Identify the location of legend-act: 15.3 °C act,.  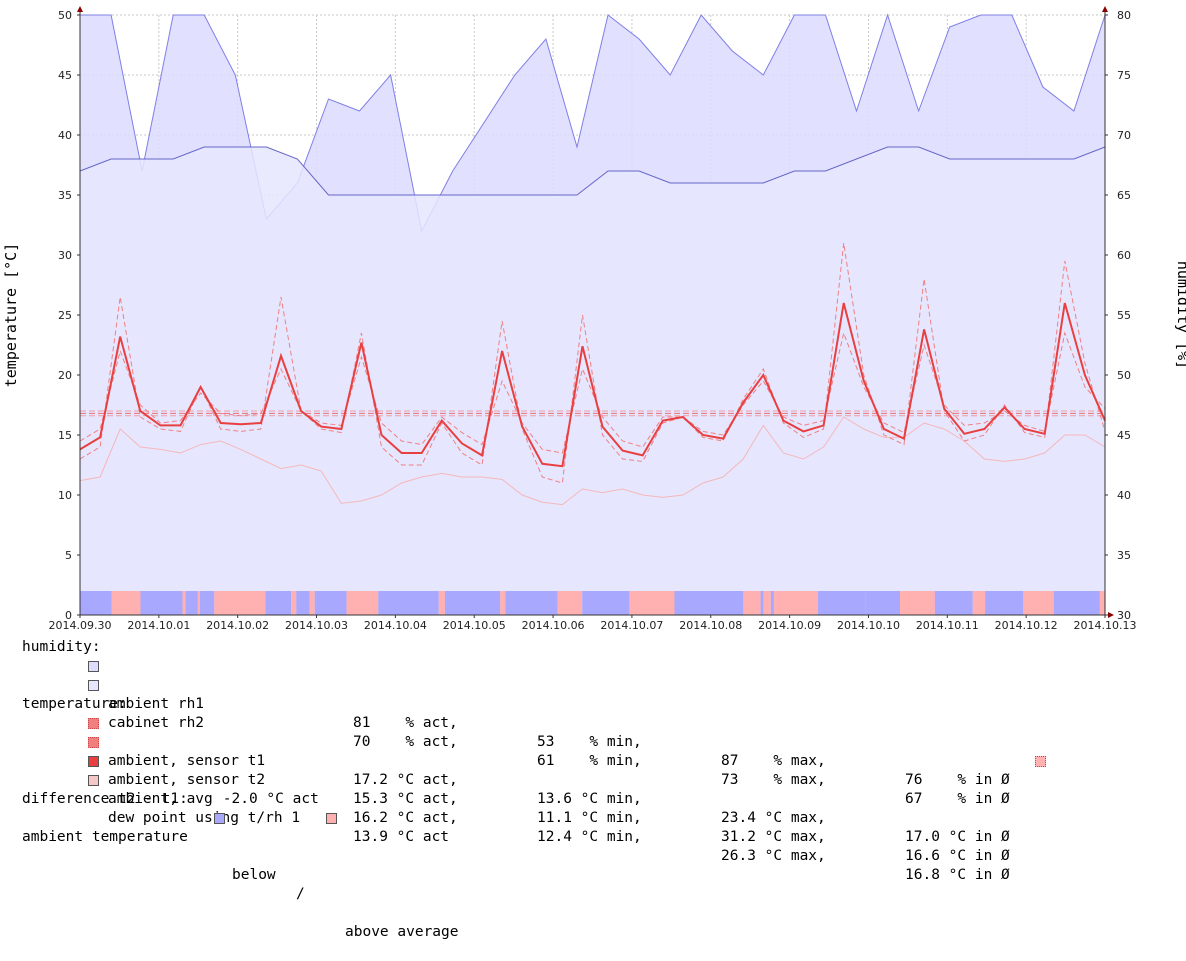
(405, 799).